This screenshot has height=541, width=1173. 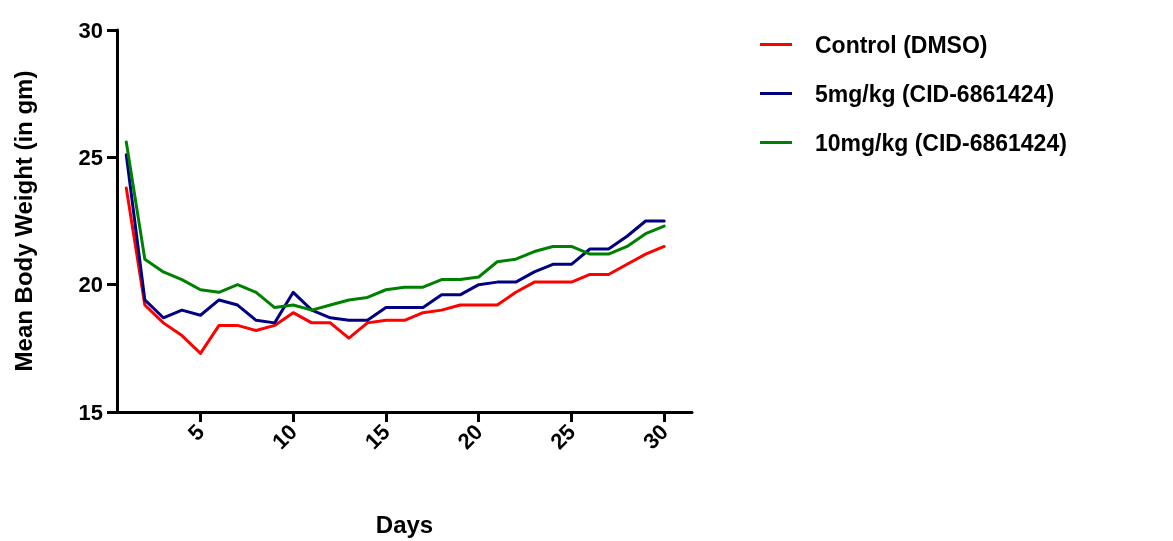 I want to click on x-tick-label: 15, so click(x=377, y=437).